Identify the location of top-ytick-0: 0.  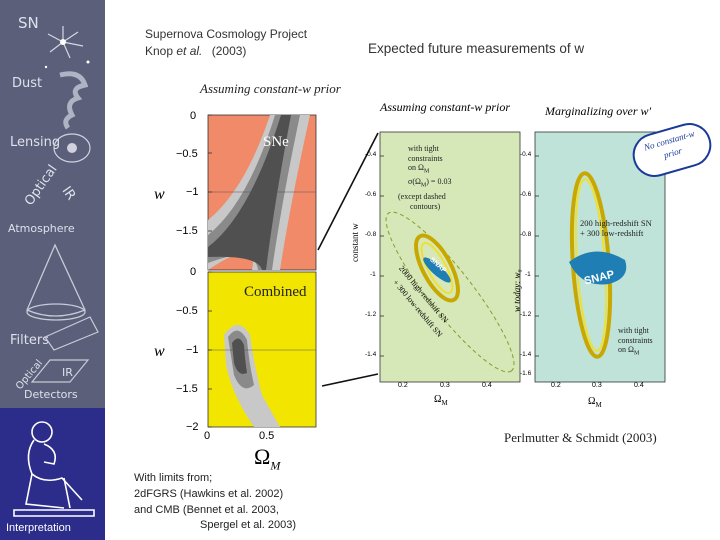
(193, 116).